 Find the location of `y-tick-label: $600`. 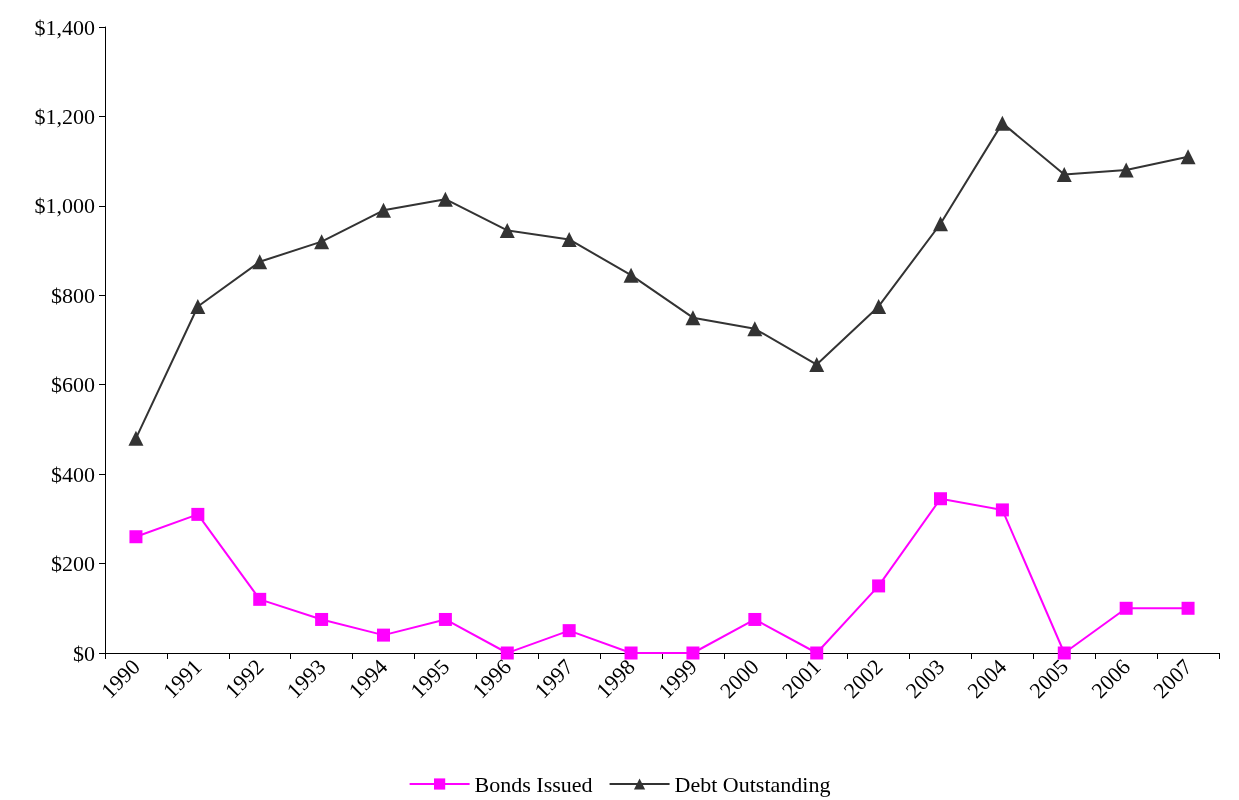

y-tick-label: $600 is located at coordinates (73, 385).